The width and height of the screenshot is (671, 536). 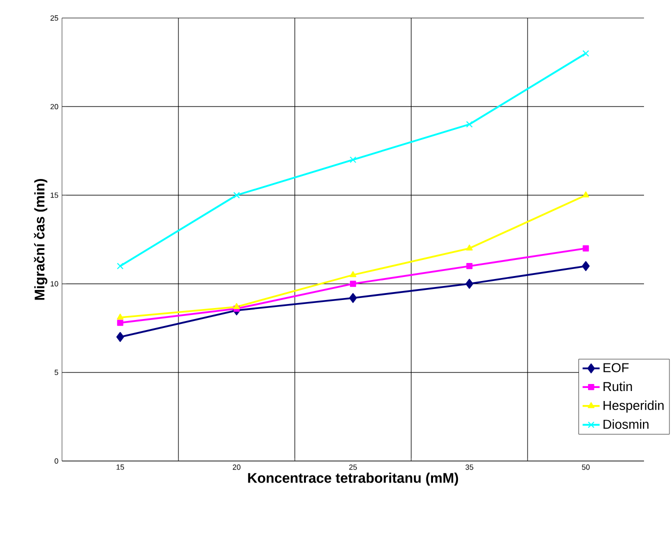 I want to click on x-axis-title: Koncentrace tetraboritanu (mM), so click(x=353, y=479).